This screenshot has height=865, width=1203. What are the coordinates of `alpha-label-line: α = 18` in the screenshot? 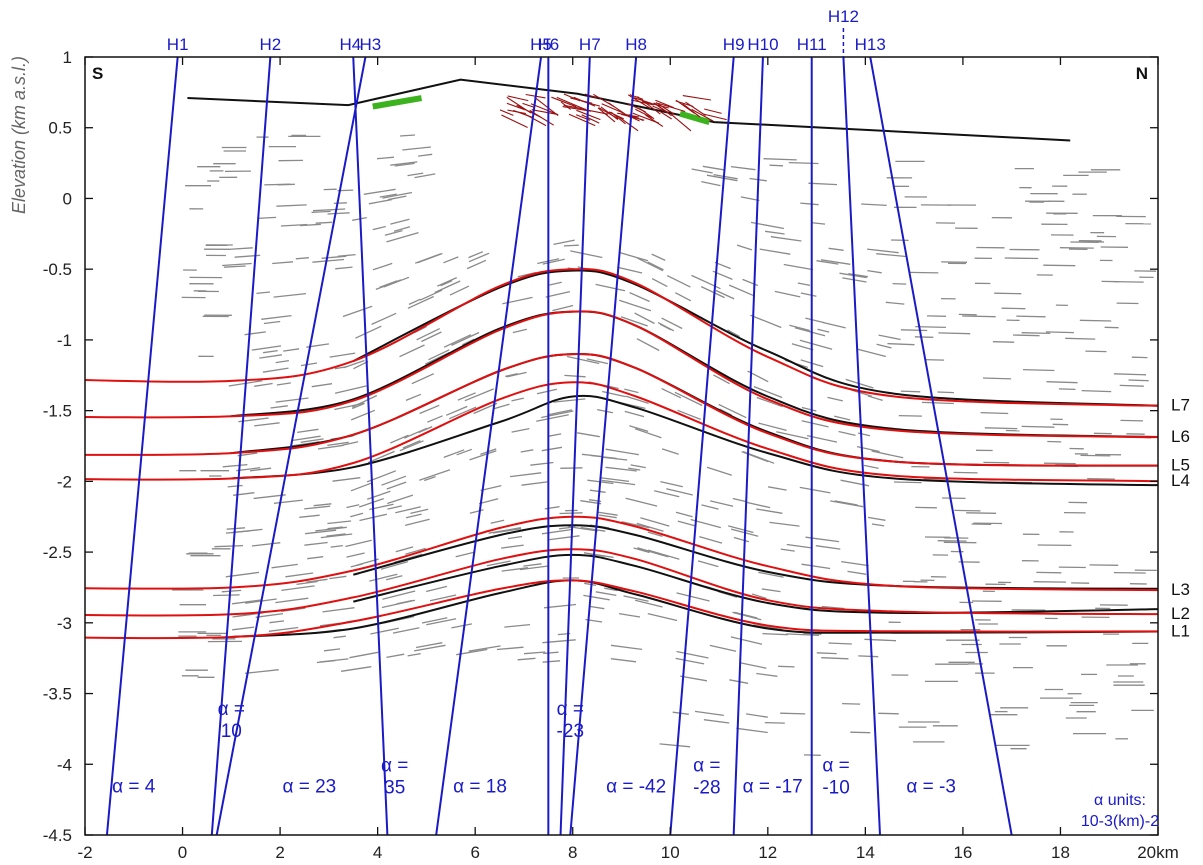 It's located at (480, 787).